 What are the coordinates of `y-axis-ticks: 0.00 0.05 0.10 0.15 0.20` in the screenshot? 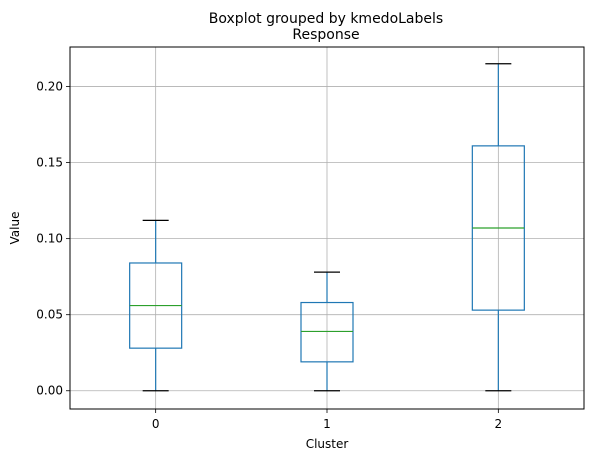 It's located at (53, 239).